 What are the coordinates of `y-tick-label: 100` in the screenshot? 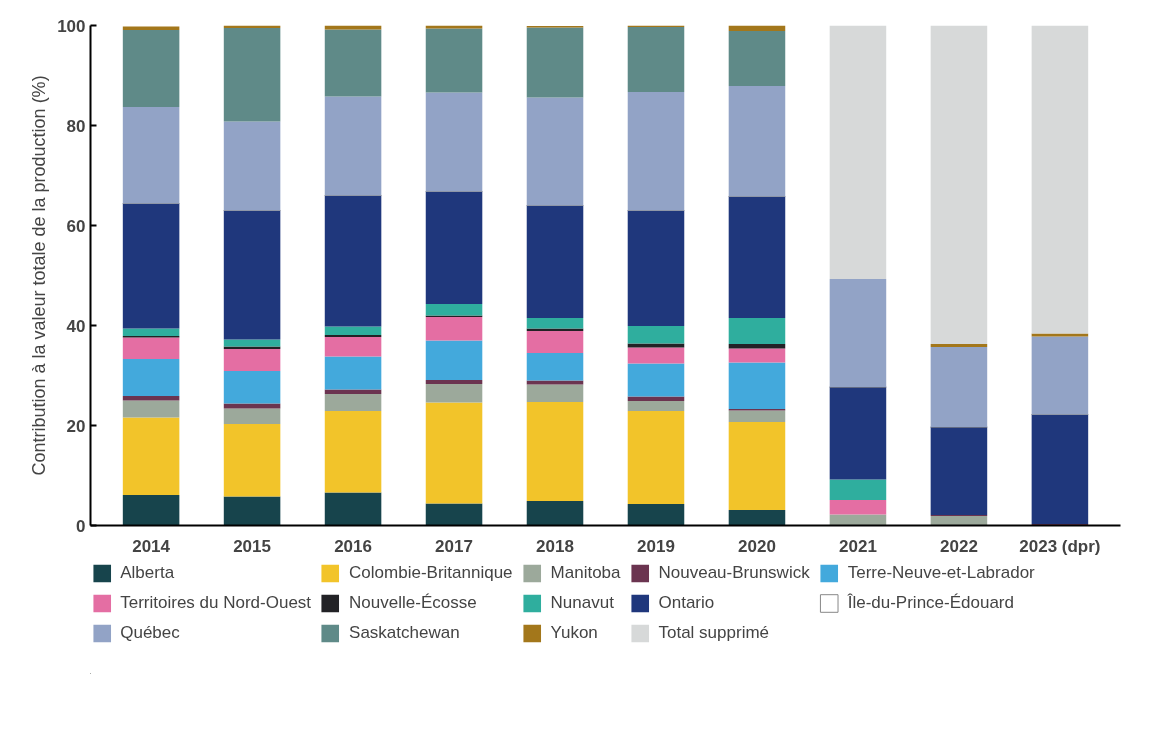 It's located at (71, 26).